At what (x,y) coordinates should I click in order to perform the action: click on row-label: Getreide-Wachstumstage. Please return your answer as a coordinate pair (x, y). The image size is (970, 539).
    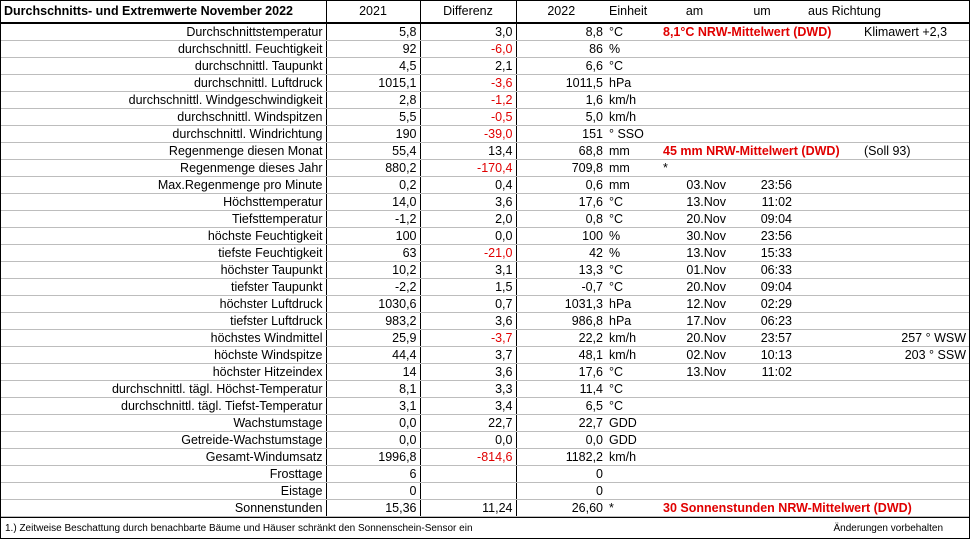
    Looking at the image, I should click on (164, 440).